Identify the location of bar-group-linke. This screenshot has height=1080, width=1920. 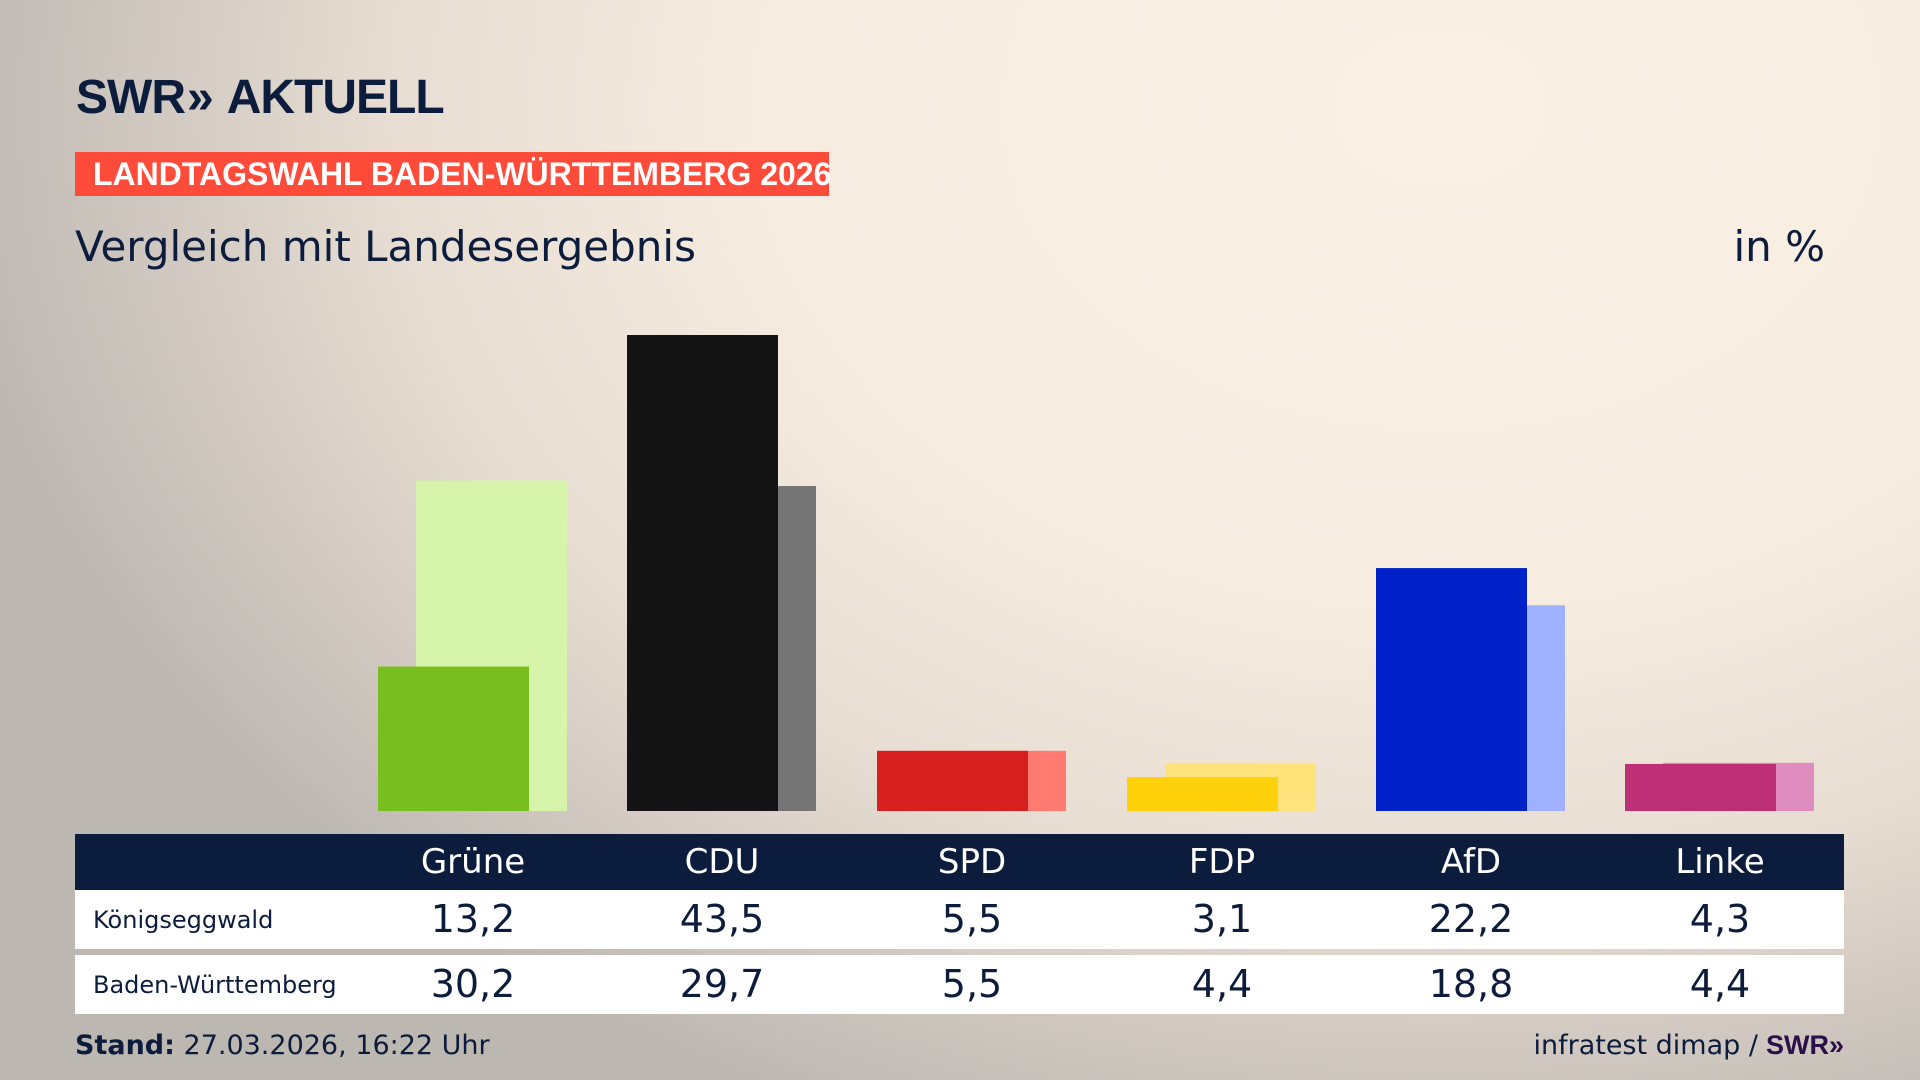
(1719, 786).